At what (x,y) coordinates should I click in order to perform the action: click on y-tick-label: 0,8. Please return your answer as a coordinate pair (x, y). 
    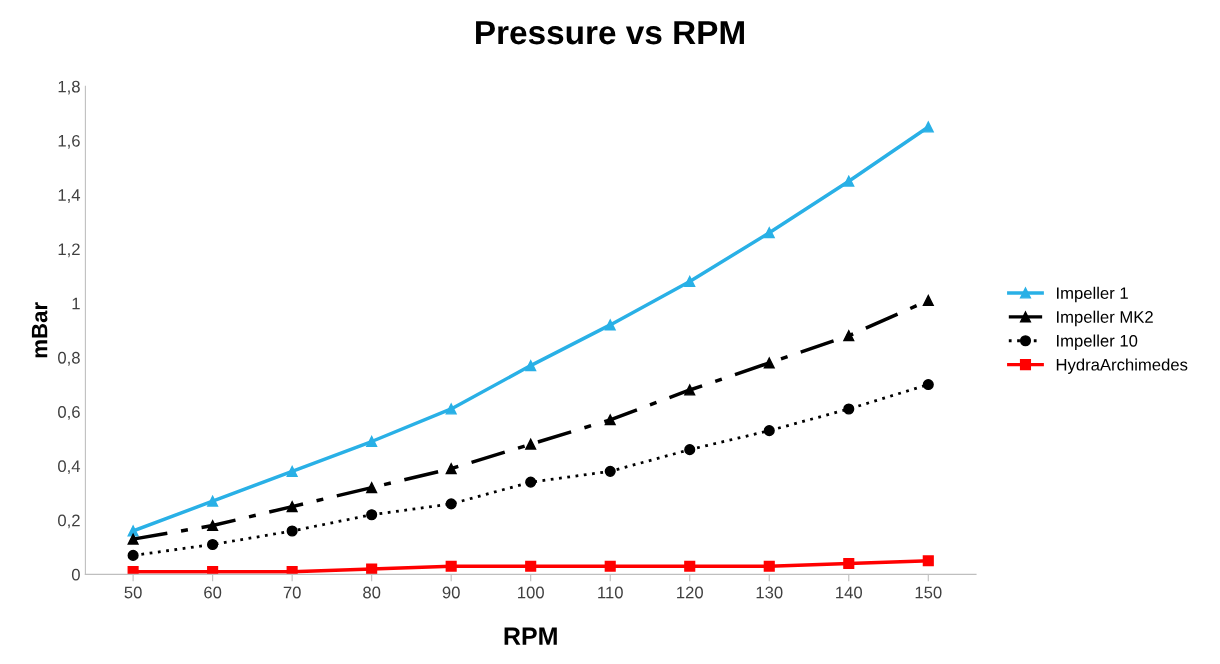
    Looking at the image, I should click on (69, 358).